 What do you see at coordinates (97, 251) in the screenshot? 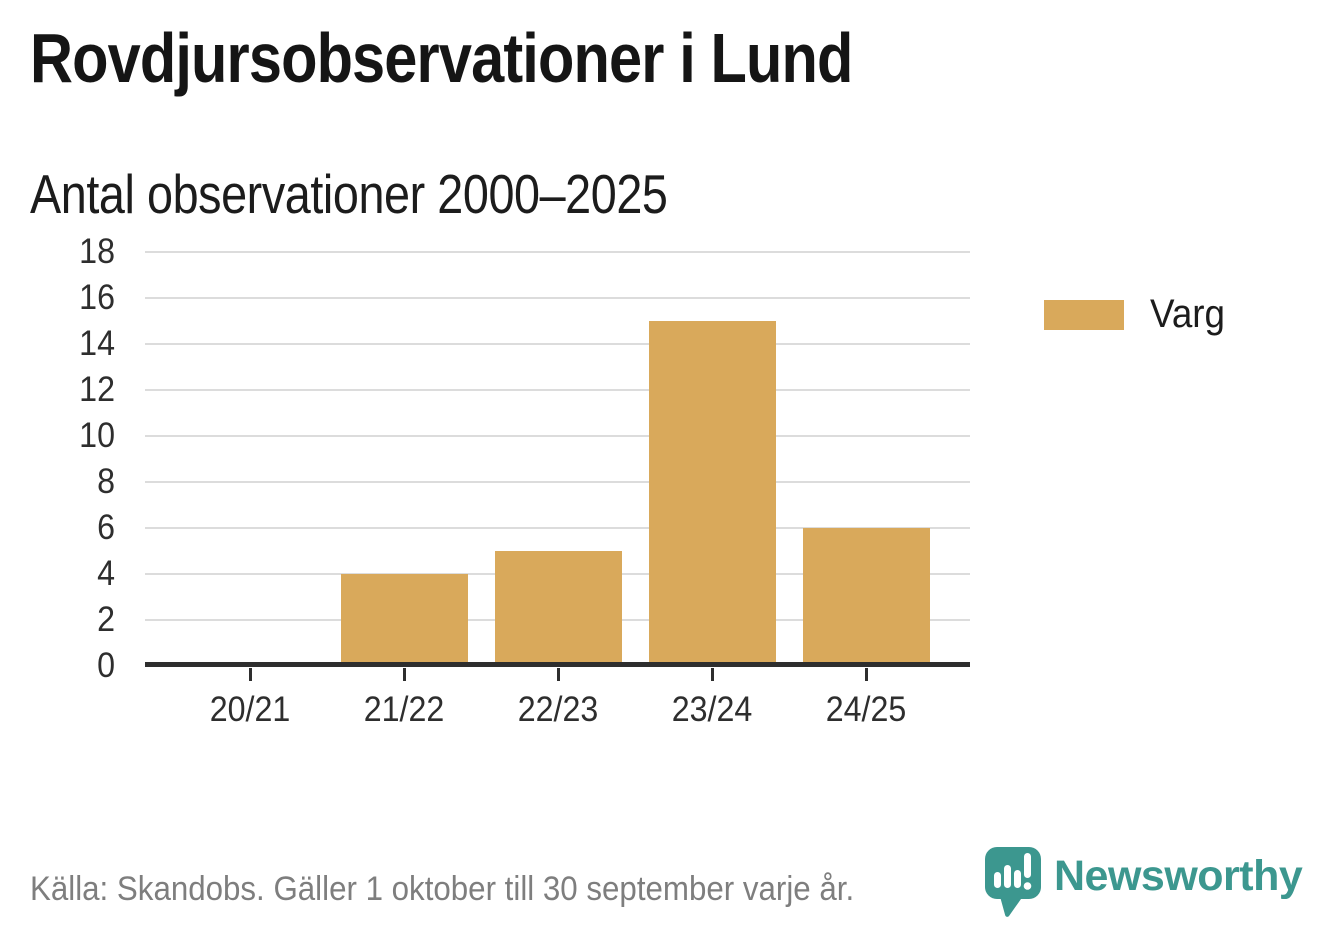
I see `y-axis-label-18: 18` at bounding box center [97, 251].